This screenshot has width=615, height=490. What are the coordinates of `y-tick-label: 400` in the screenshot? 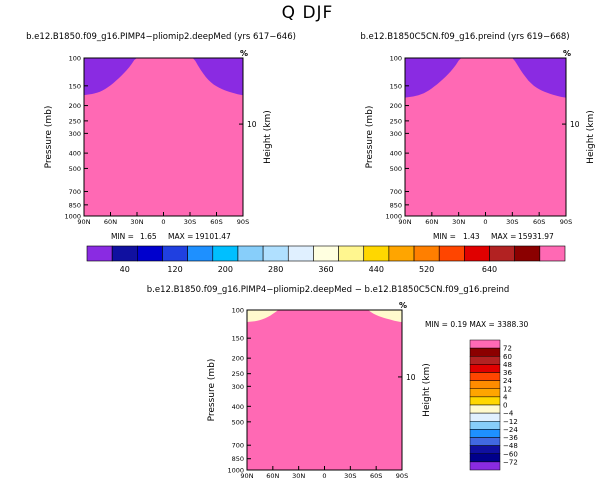 It's located at (396, 154).